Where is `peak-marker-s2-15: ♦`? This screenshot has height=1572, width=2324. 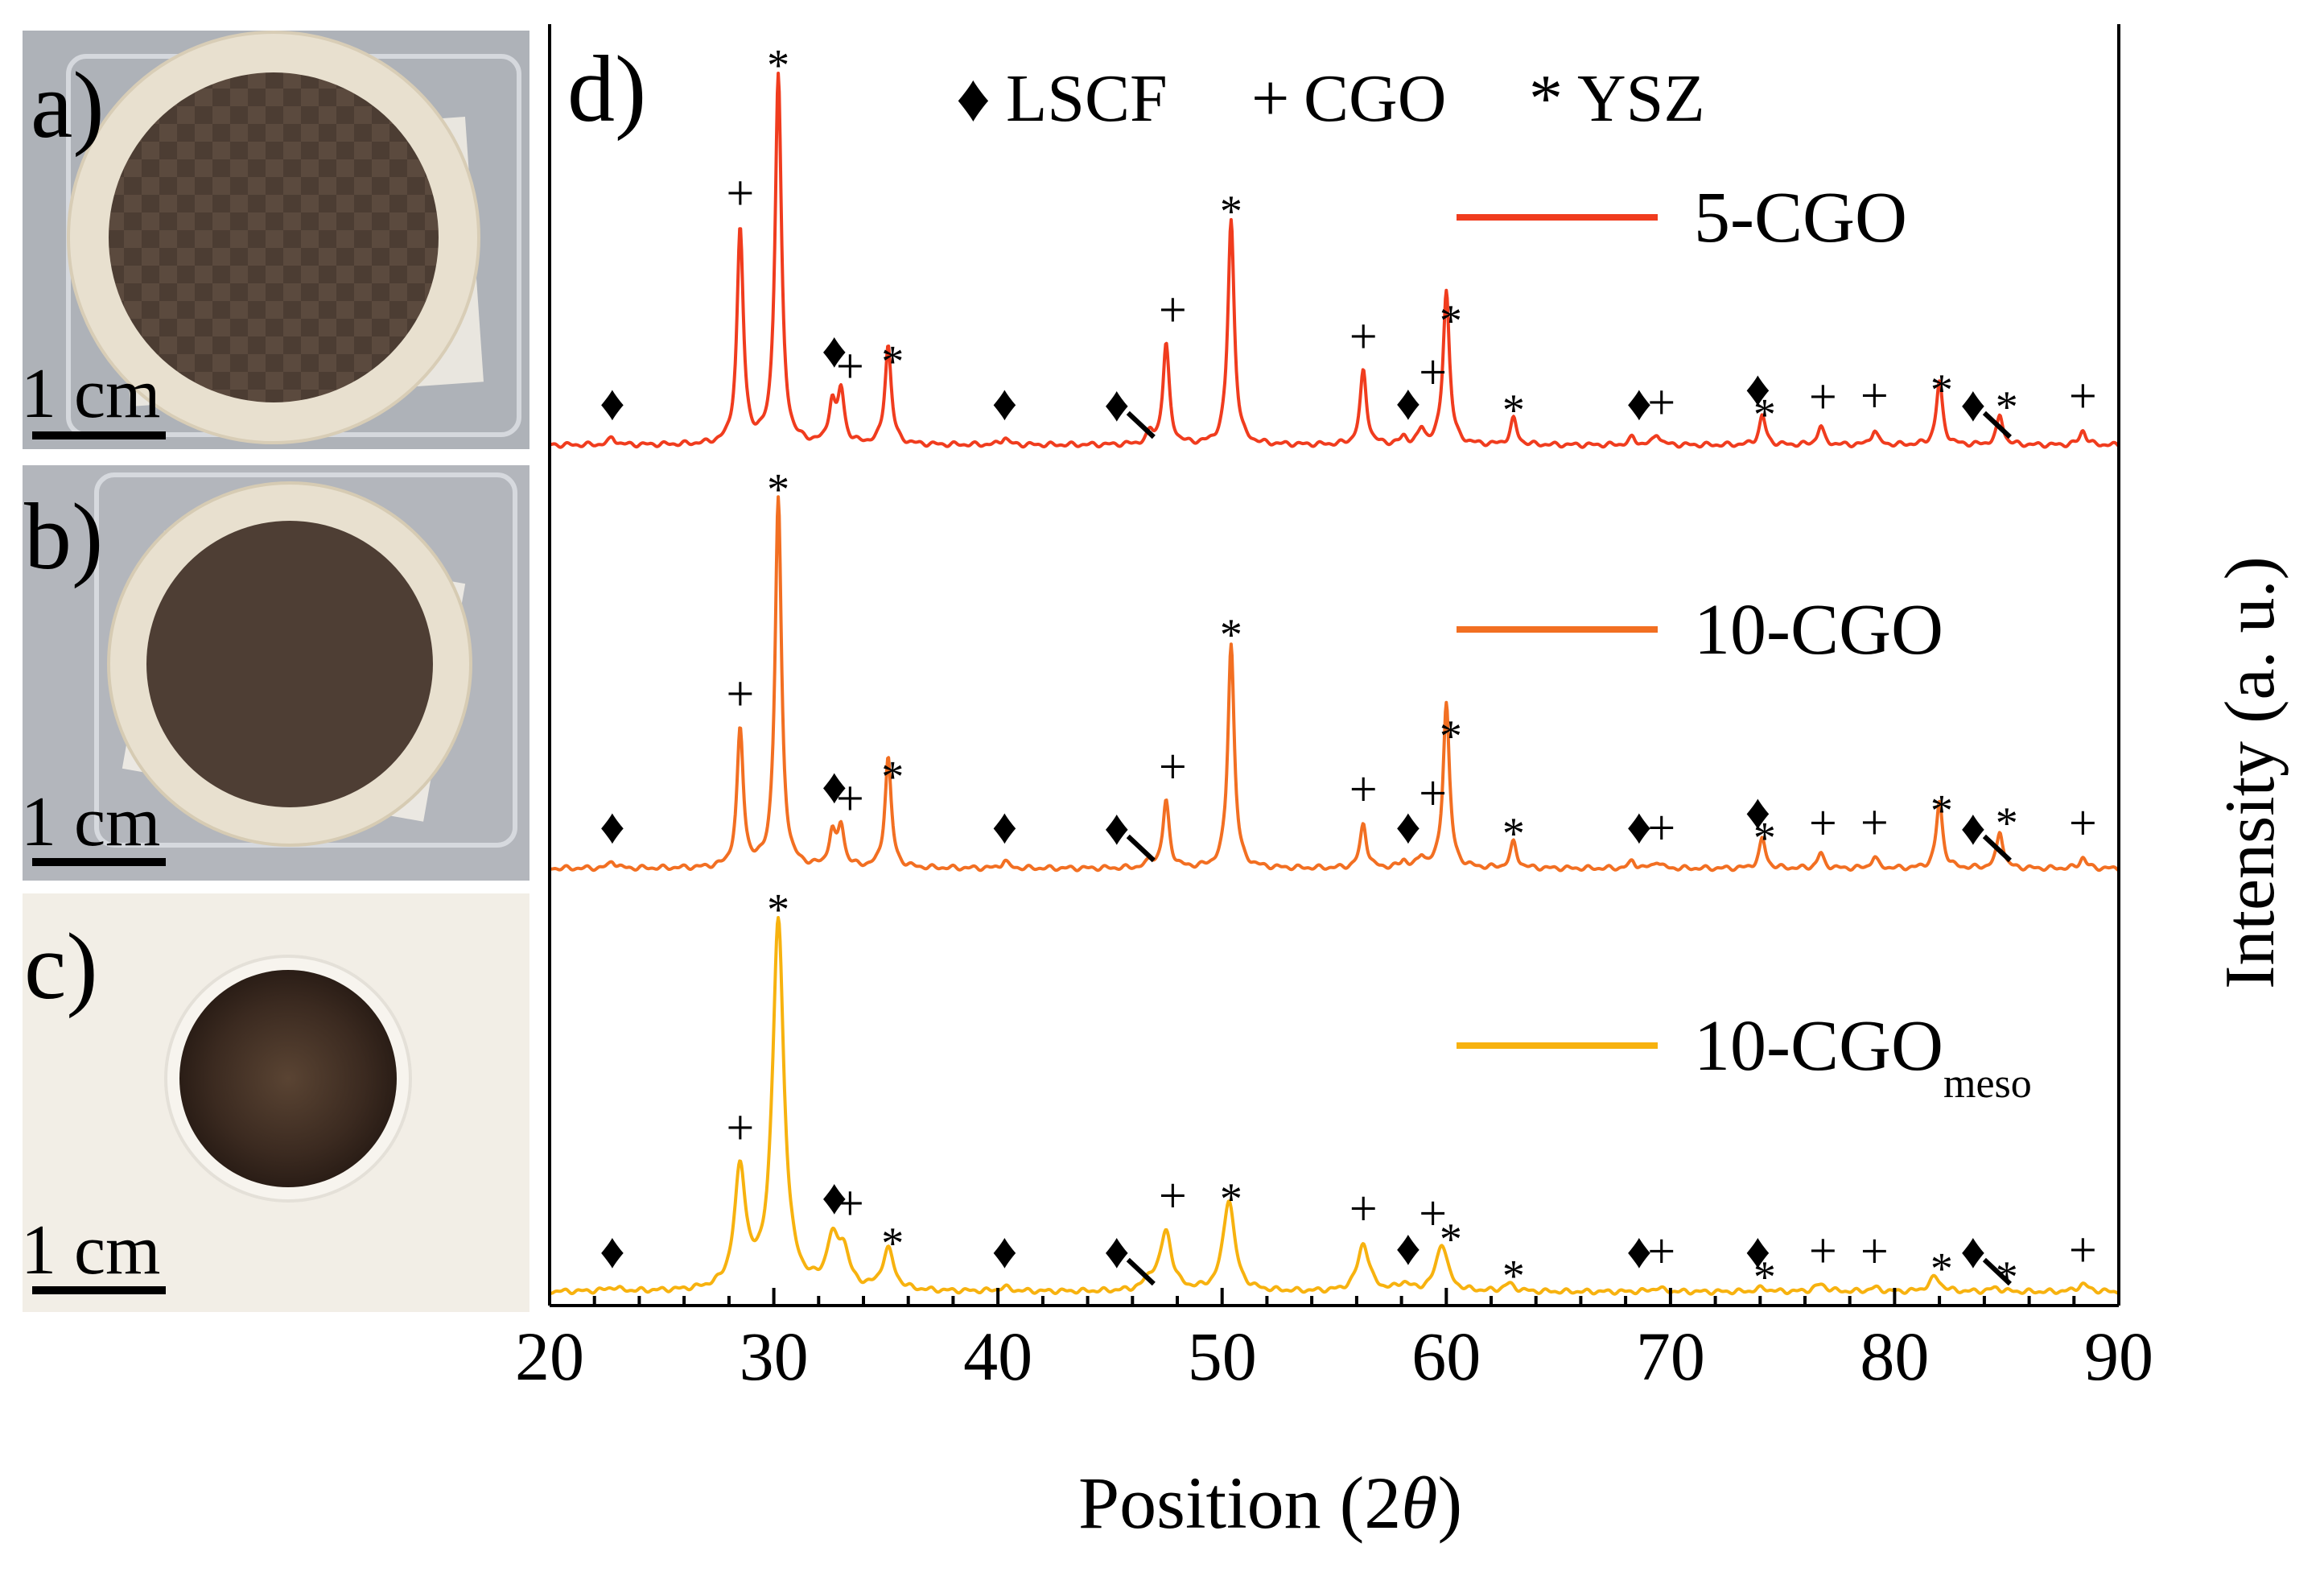
peak-marker-s2-15: ♦ is located at coordinates (1639, 1252).